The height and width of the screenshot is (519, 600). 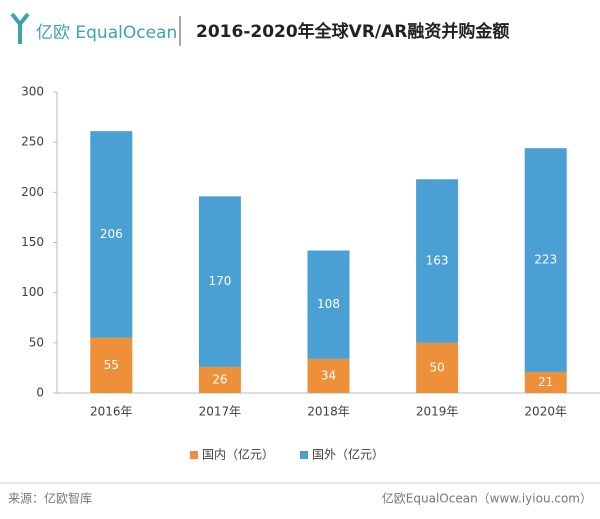 What do you see at coordinates (106, 33) in the screenshot?
I see `logo: 亿欧 EqualOcean` at bounding box center [106, 33].